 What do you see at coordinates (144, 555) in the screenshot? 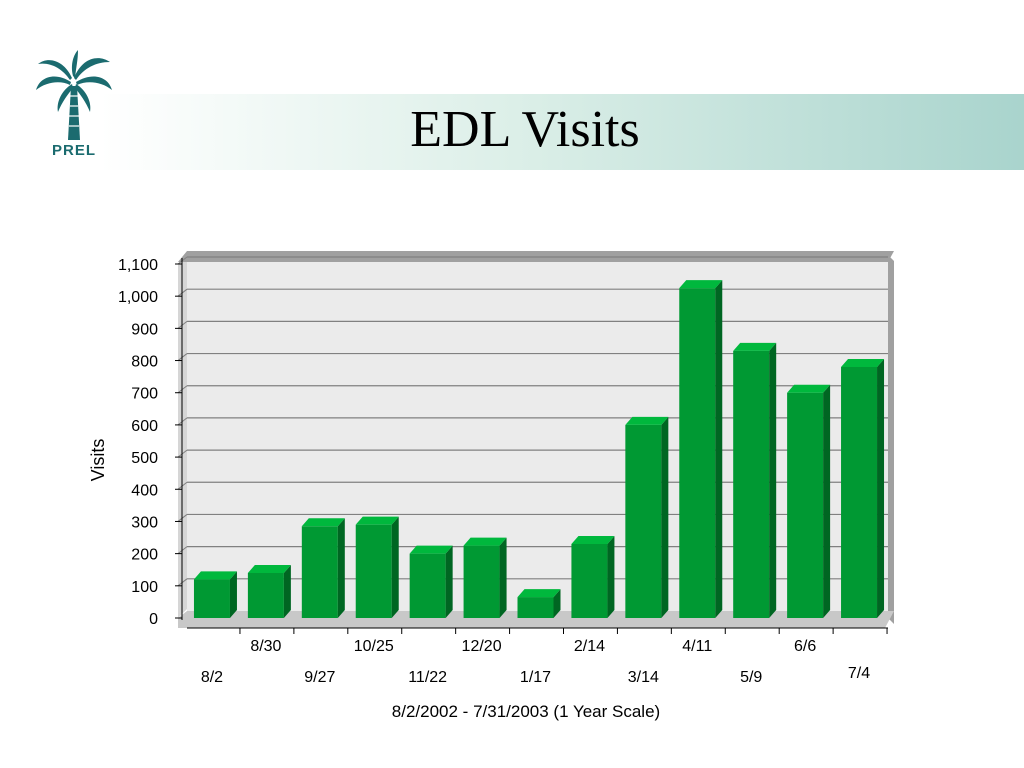
I see `y-tick-label: 200` at bounding box center [144, 555].